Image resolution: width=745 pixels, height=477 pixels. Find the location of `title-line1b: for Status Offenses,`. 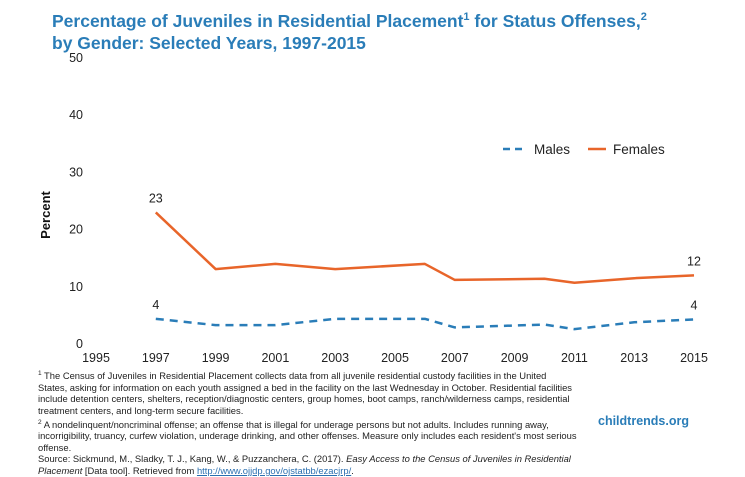

title-line1b: for Status Offenses, is located at coordinates (555, 20).